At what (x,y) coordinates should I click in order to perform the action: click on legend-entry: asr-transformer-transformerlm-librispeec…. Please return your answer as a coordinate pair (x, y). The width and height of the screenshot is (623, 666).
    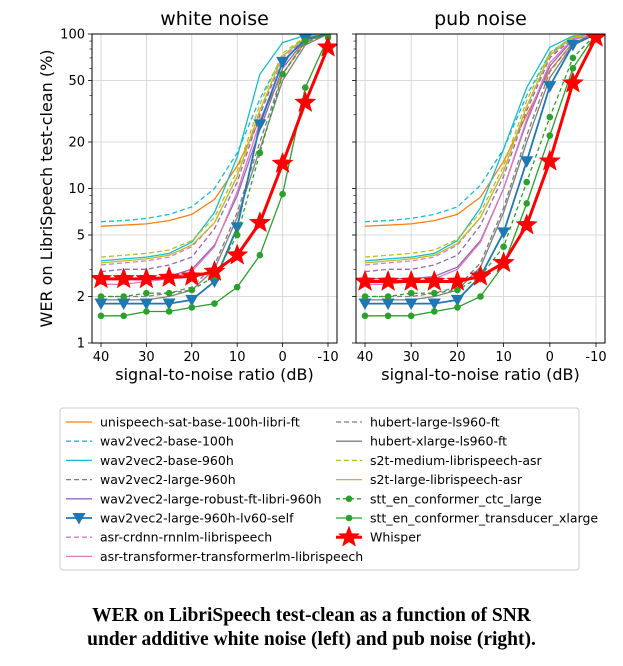
    Looking at the image, I should click on (214, 556).